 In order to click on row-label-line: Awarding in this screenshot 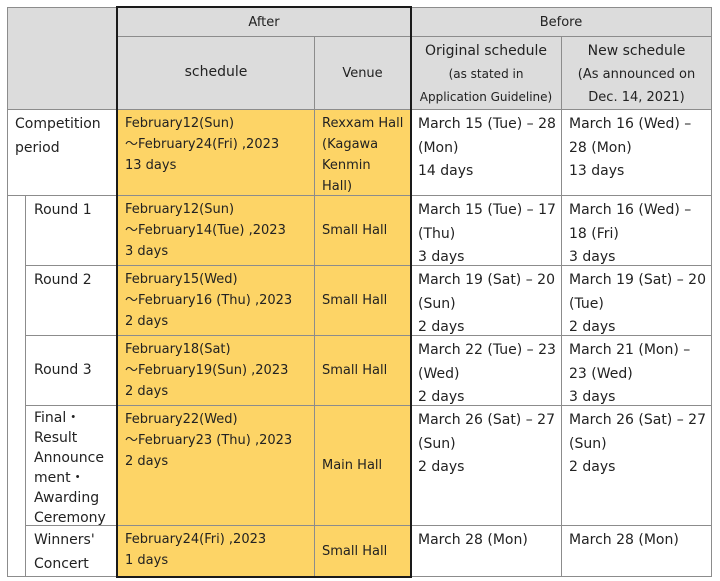, I will do `click(67, 498)`.